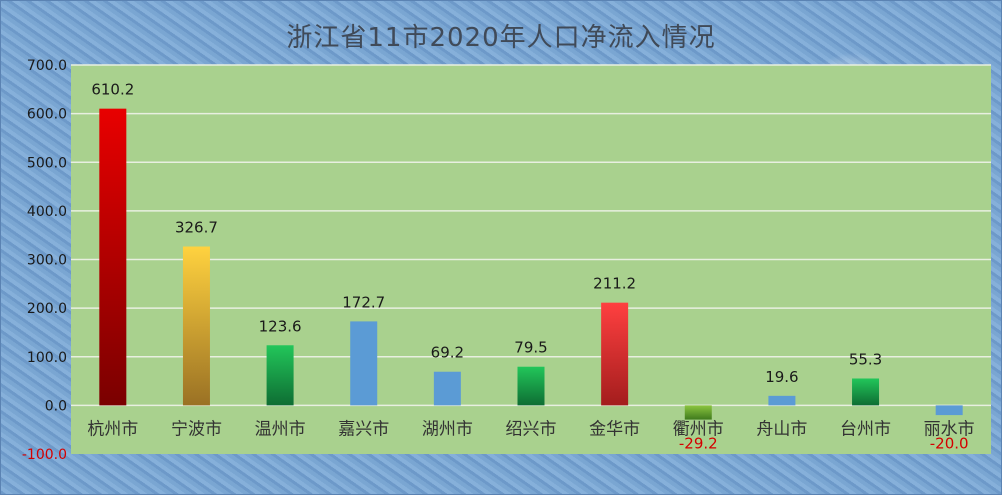 This screenshot has height=496, width=1002. I want to click on category-label: 舟山市, so click(781, 429).